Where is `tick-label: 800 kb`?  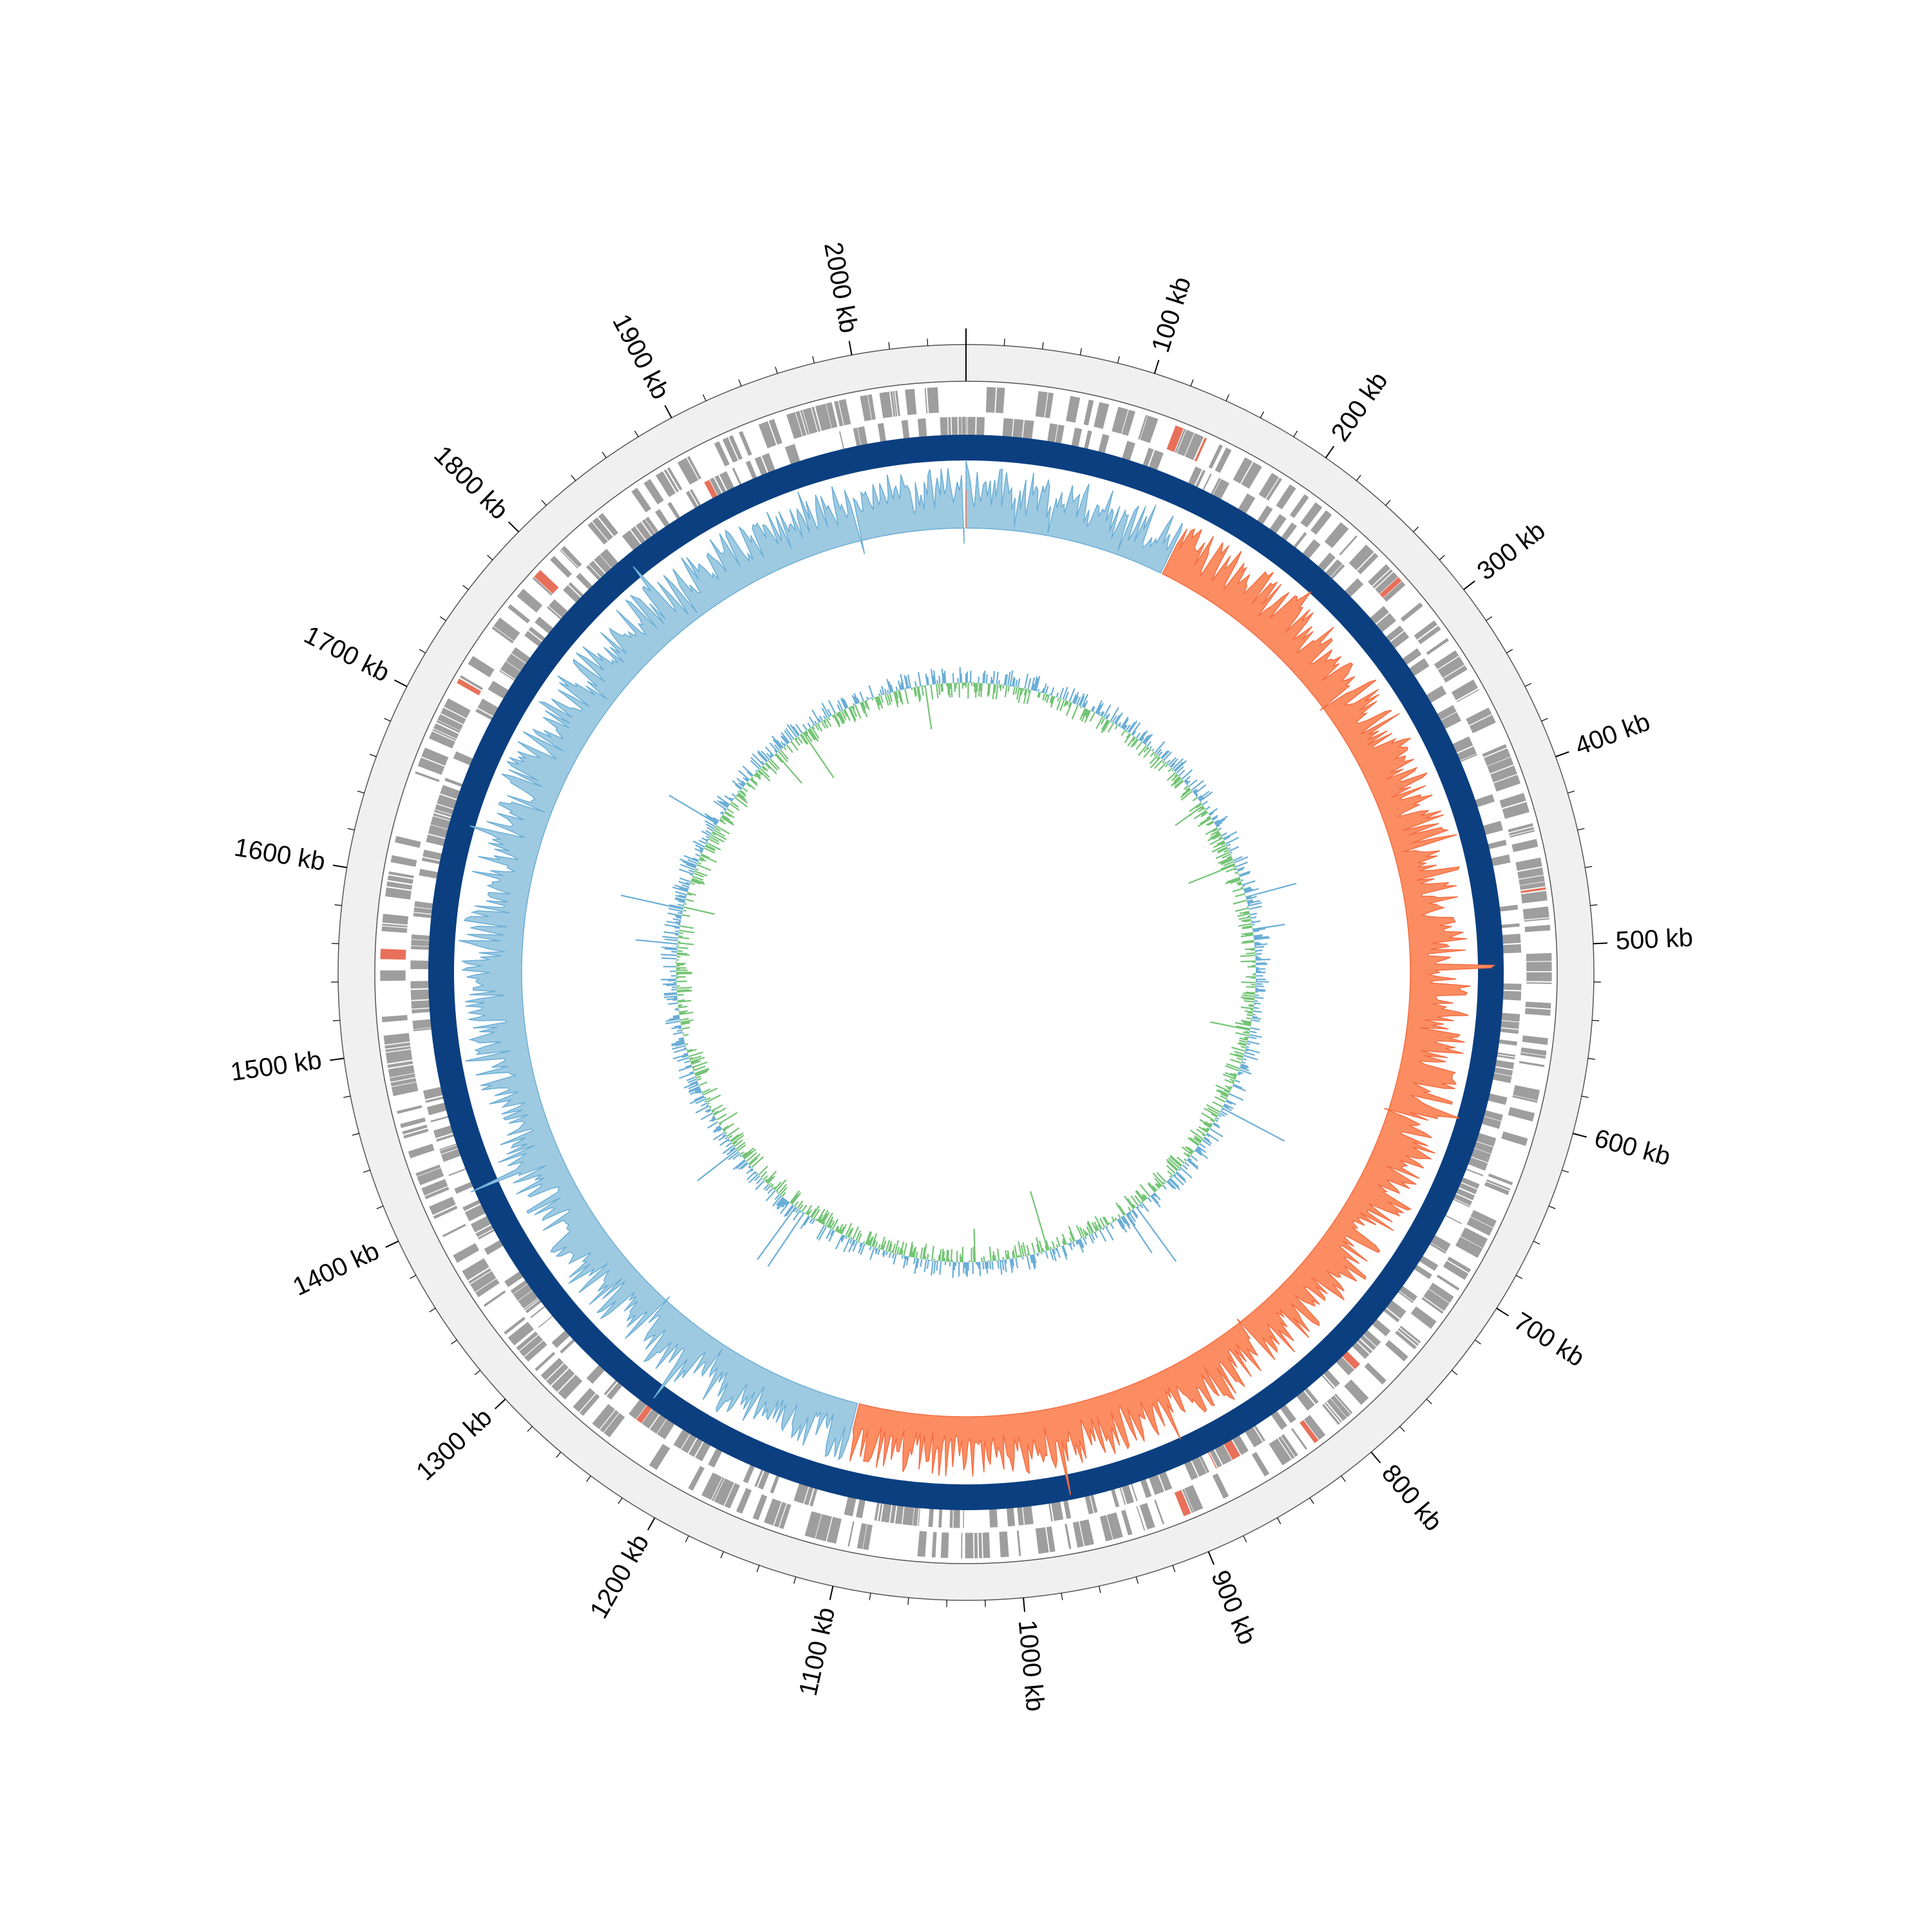
tick-label: 800 kb is located at coordinates (1412, 1498).